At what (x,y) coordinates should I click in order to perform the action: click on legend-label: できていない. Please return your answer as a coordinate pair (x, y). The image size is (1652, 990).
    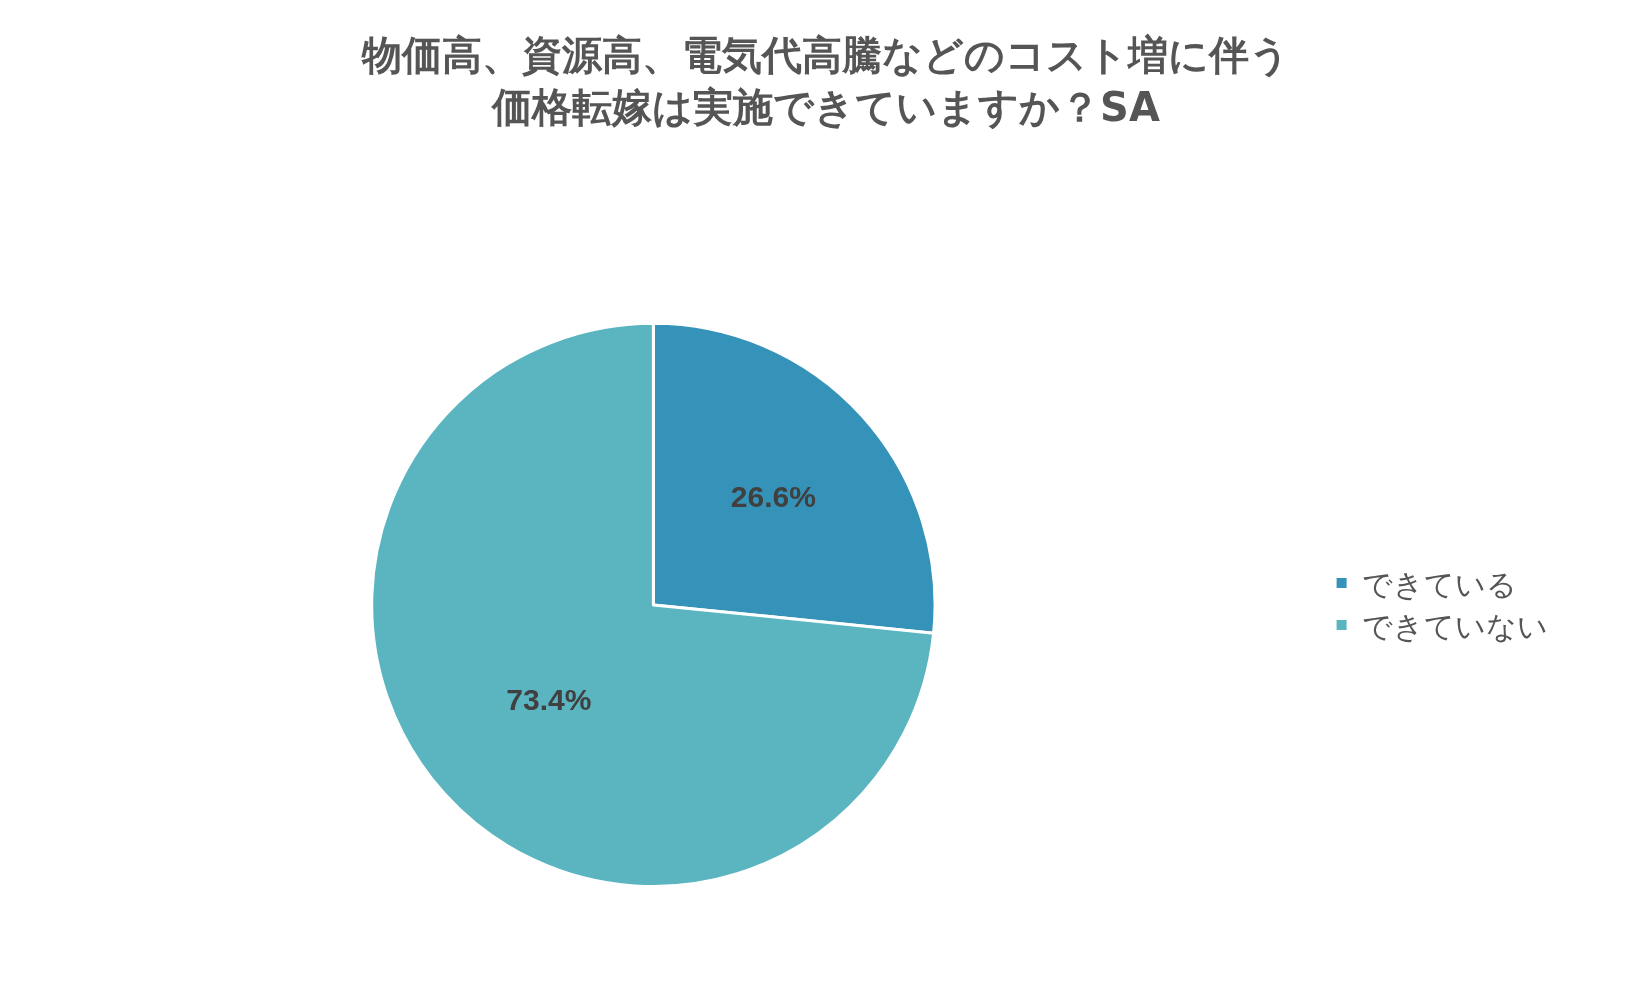
    Looking at the image, I should click on (1454, 626).